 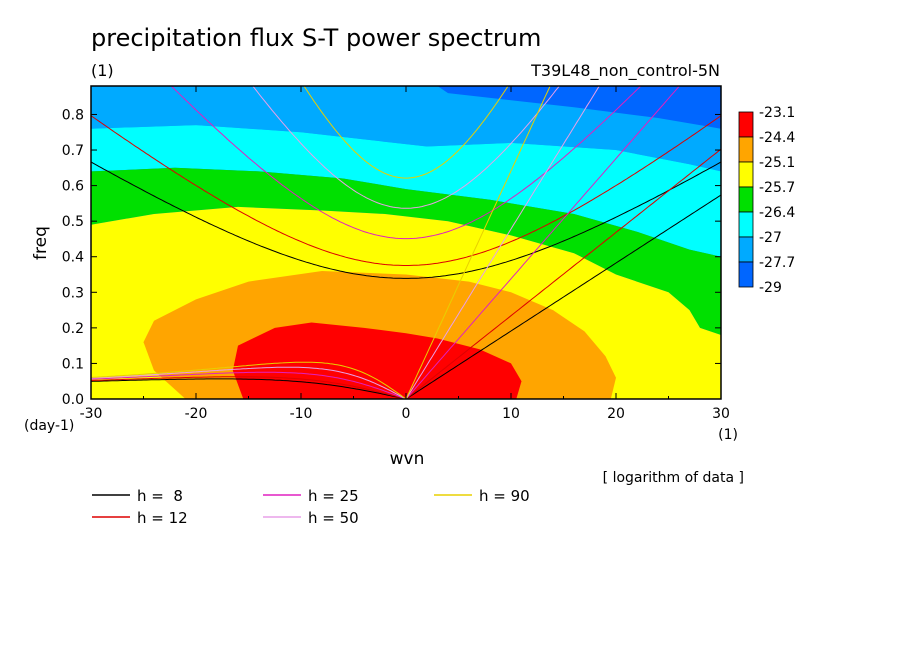 I want to click on curve-h90-er, so click(x=249, y=380).